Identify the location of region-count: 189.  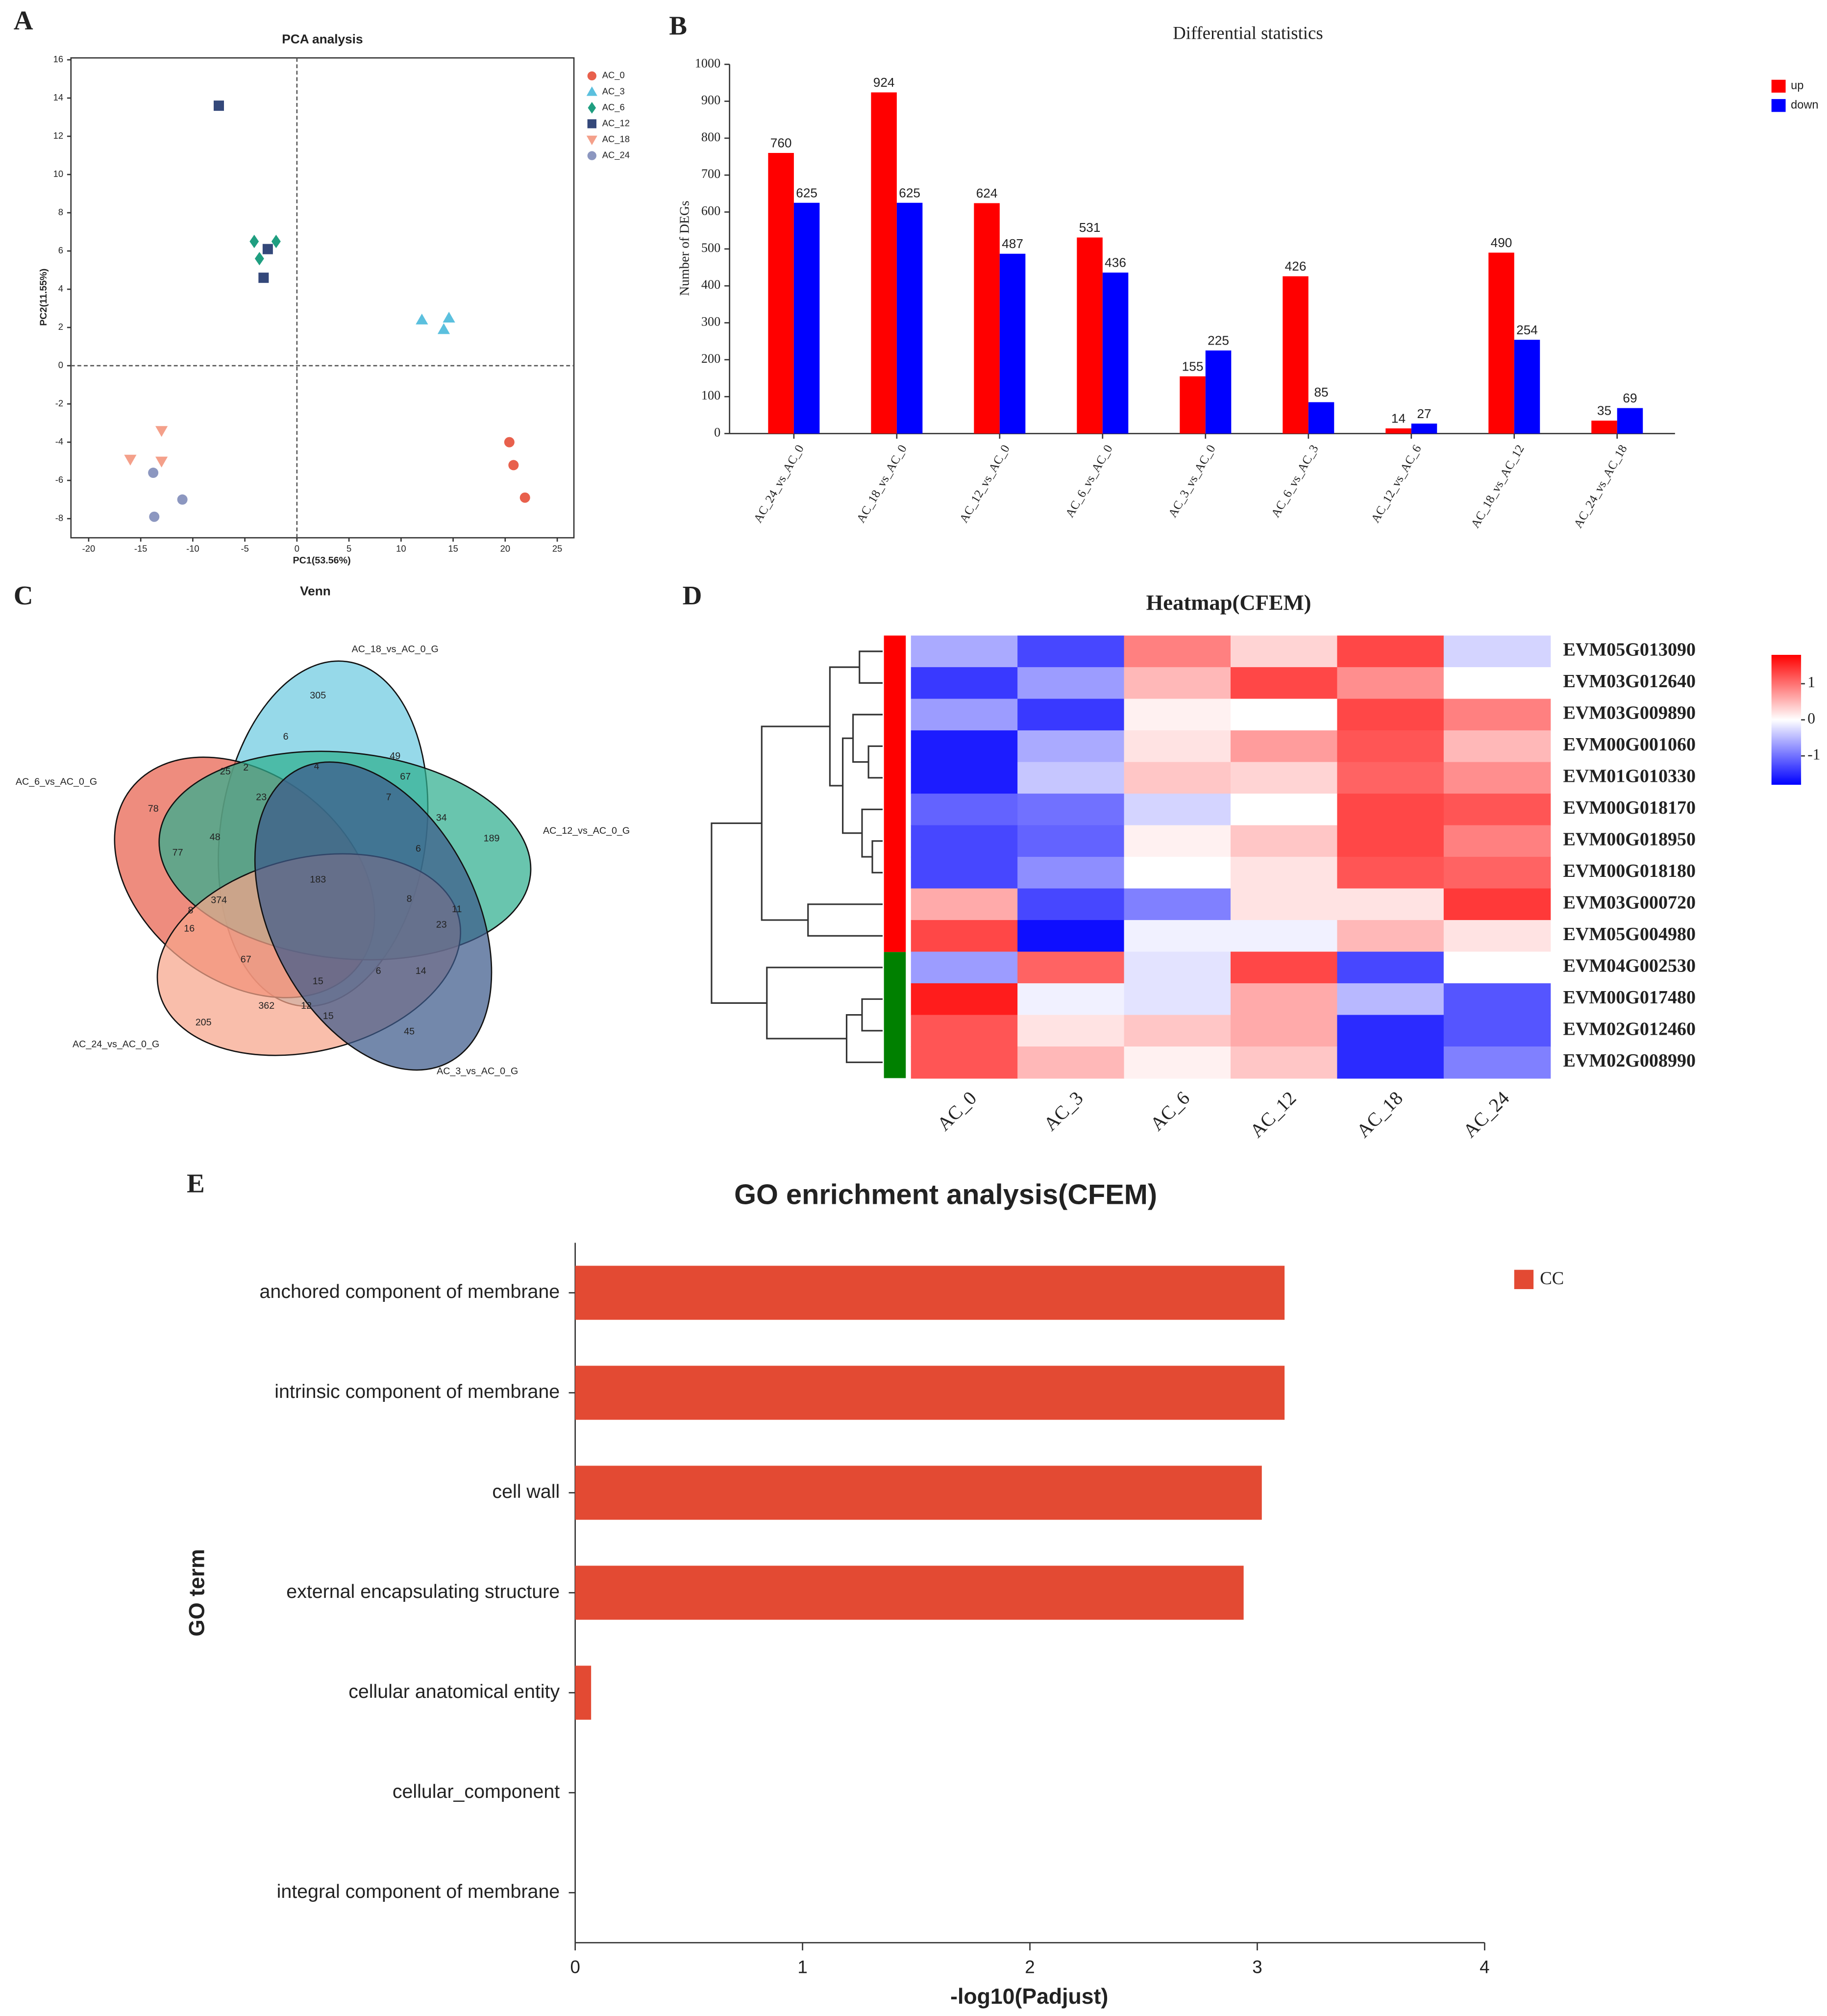
(492, 839).